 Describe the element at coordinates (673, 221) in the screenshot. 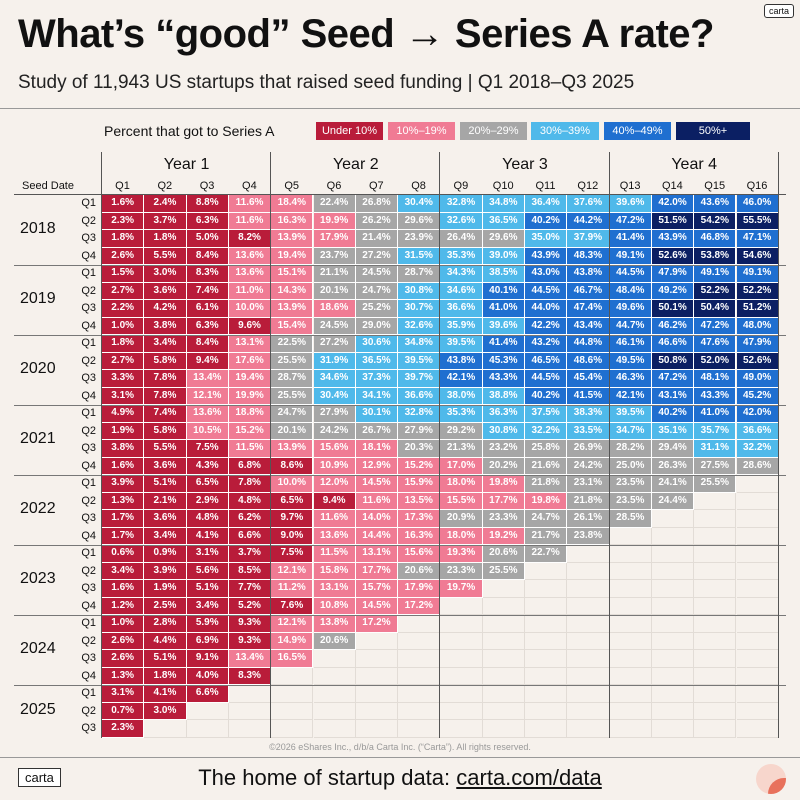

I see `heatmap-cell: 51.5%` at that location.